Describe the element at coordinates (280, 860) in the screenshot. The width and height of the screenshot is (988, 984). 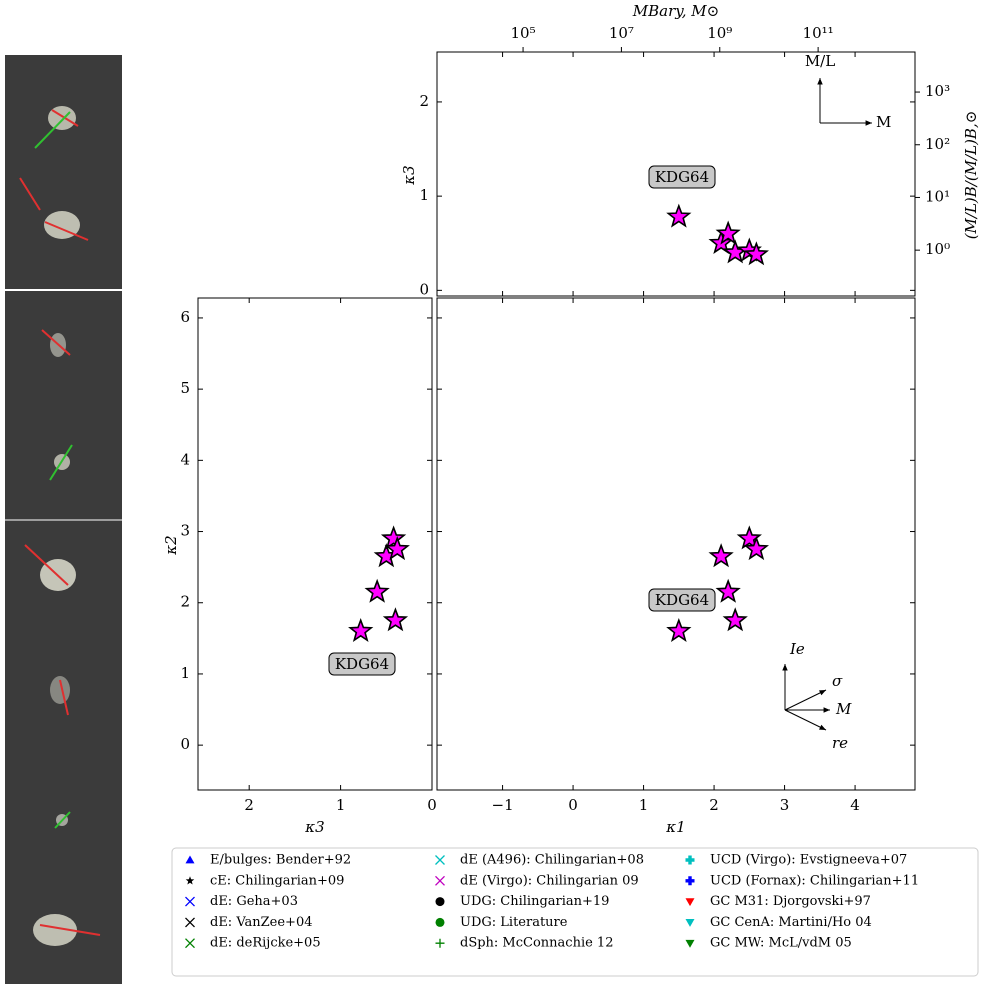
I see `legend-label: E/bulges: Bender+92` at that location.